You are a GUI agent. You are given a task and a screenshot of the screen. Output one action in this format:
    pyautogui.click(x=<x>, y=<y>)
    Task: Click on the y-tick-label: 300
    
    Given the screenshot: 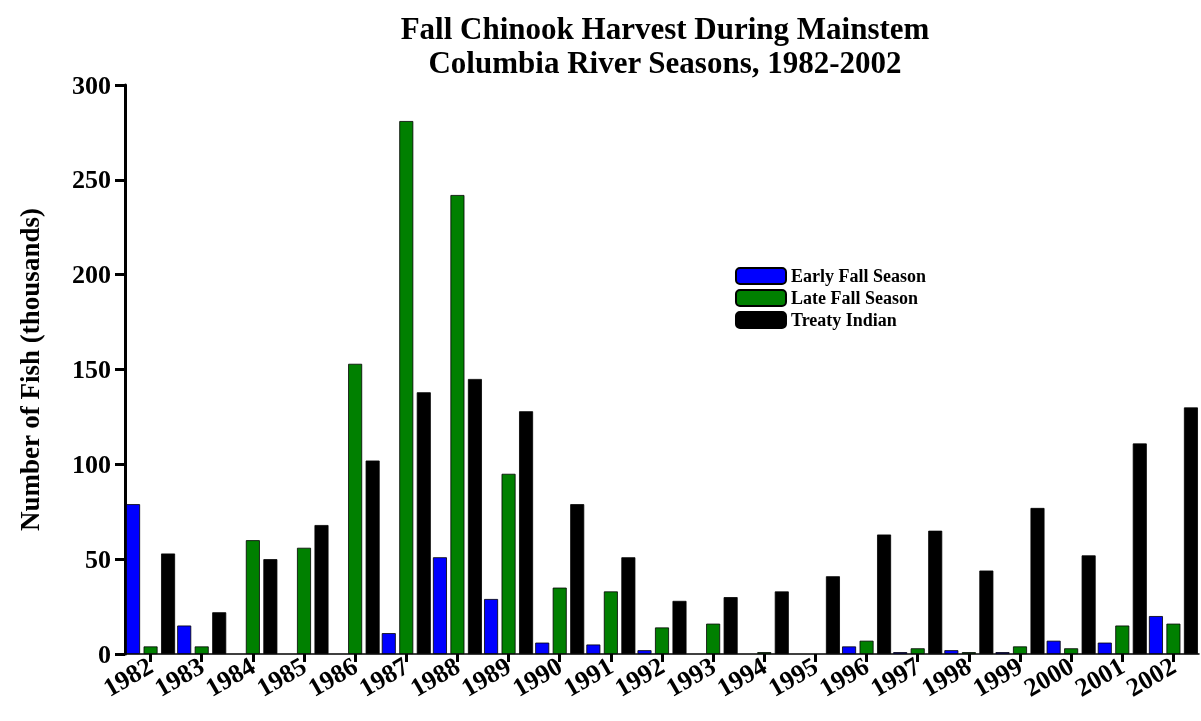 What is the action you would take?
    pyautogui.click(x=91, y=85)
    